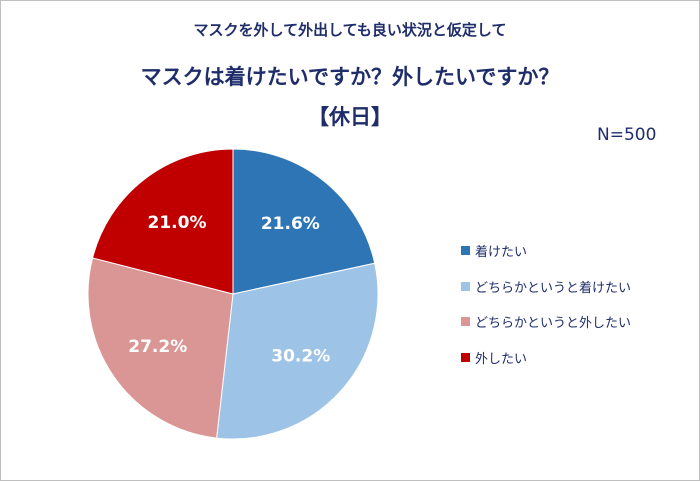 This screenshot has width=700, height=481. I want to click on data-label: 21.0%, so click(177, 223).